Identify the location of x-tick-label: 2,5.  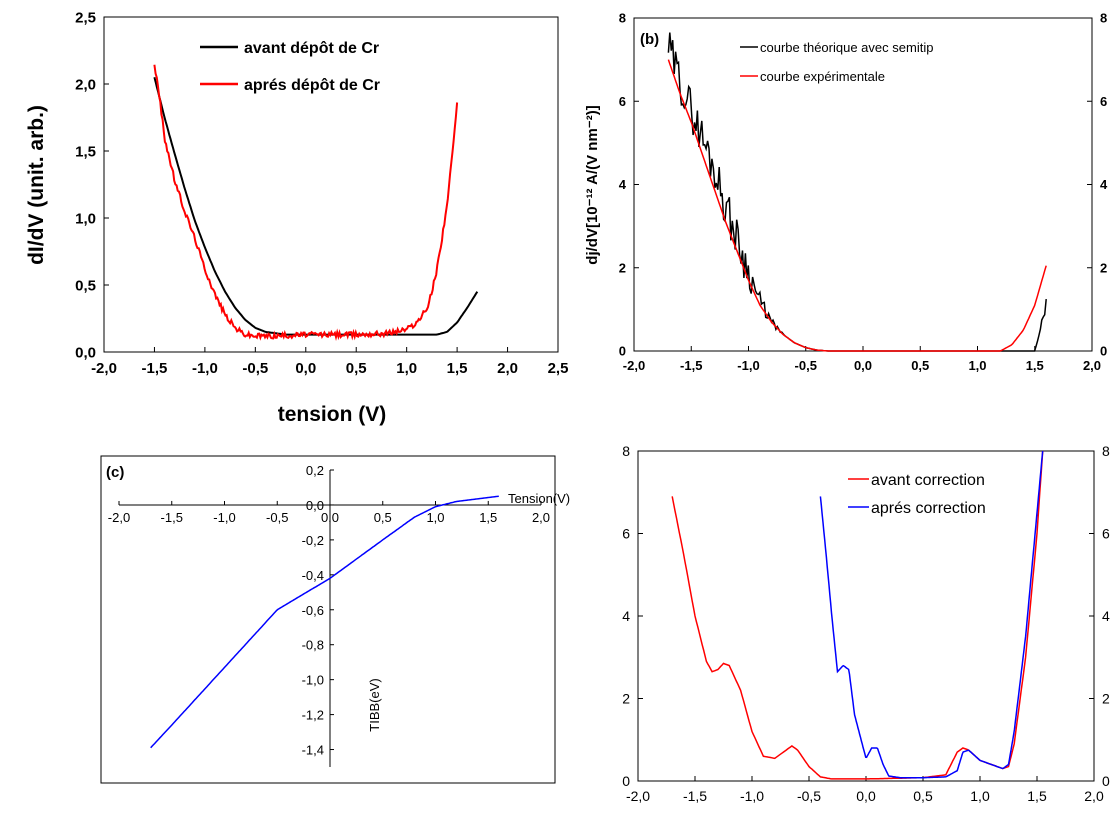
(558, 368).